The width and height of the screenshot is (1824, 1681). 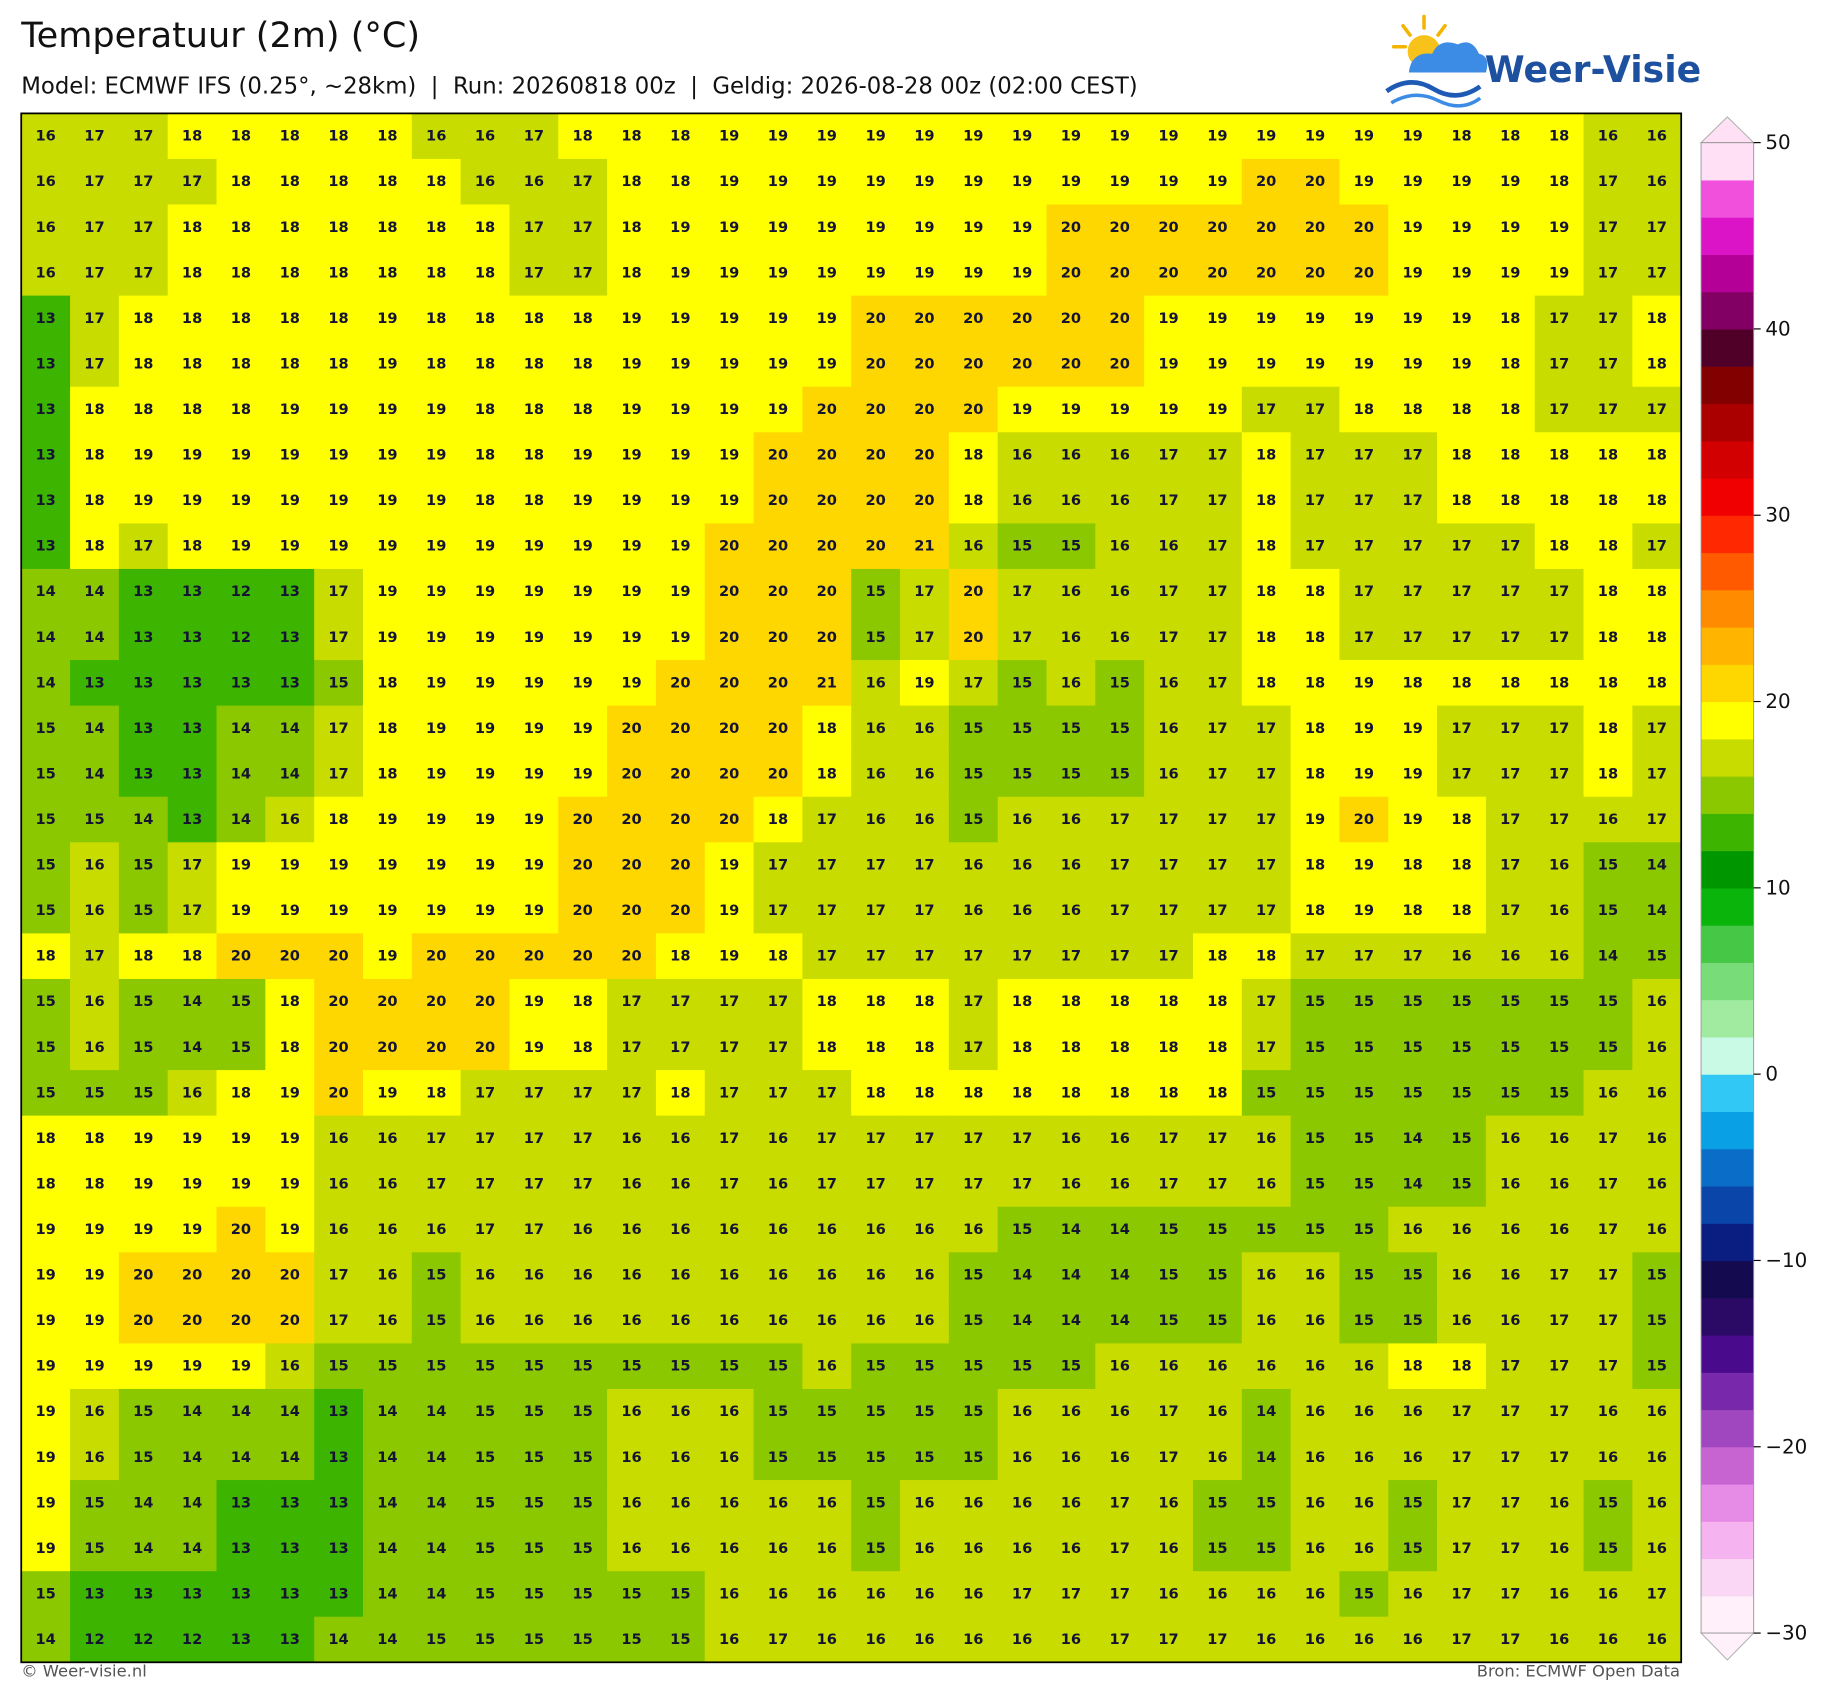 I want to click on temperature-label: 13, so click(x=338, y=1502).